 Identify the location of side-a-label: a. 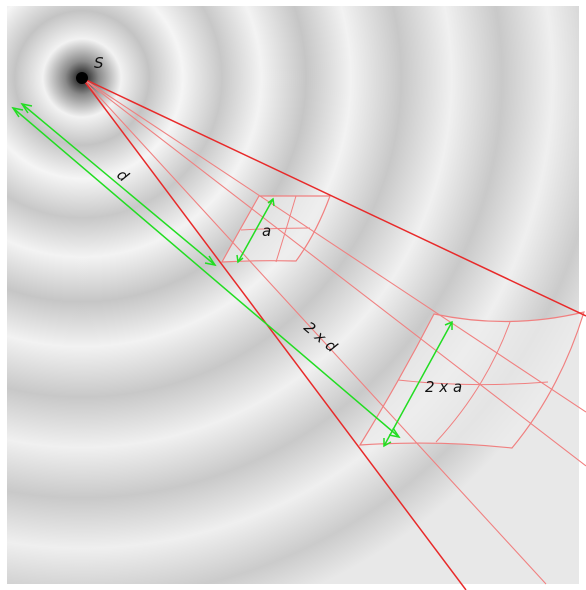
(266, 231).